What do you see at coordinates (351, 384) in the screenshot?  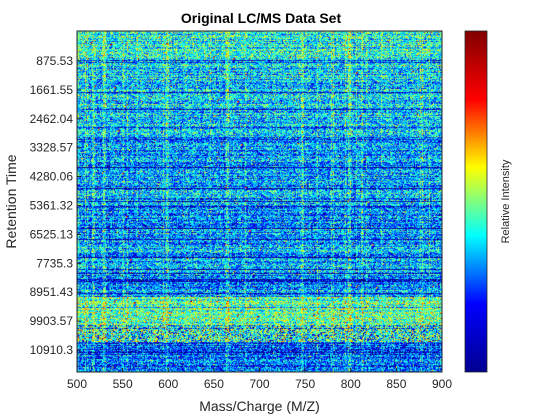 I see `x-tick-label: 800` at bounding box center [351, 384].